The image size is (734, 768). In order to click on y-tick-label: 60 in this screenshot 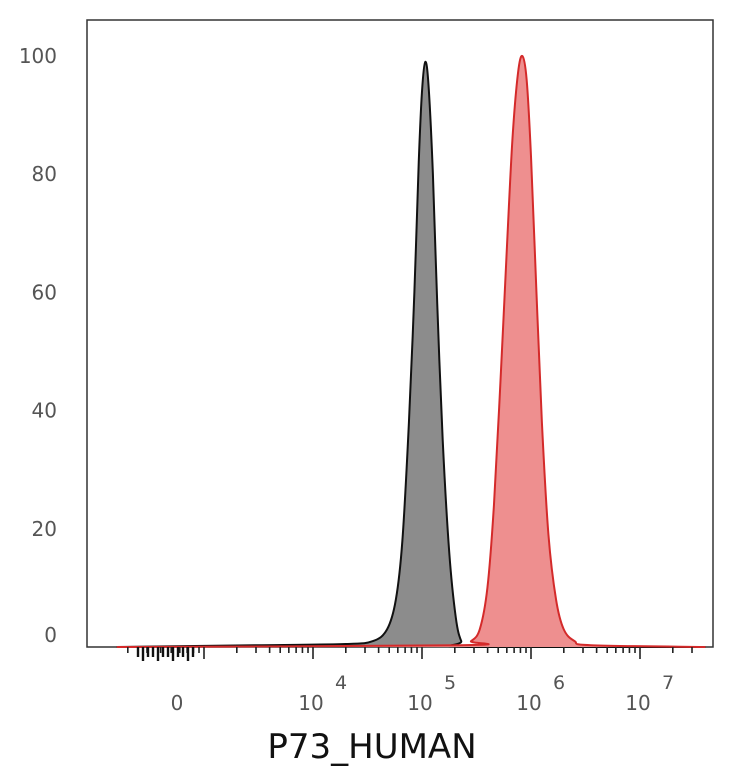, I will do `click(44, 292)`.